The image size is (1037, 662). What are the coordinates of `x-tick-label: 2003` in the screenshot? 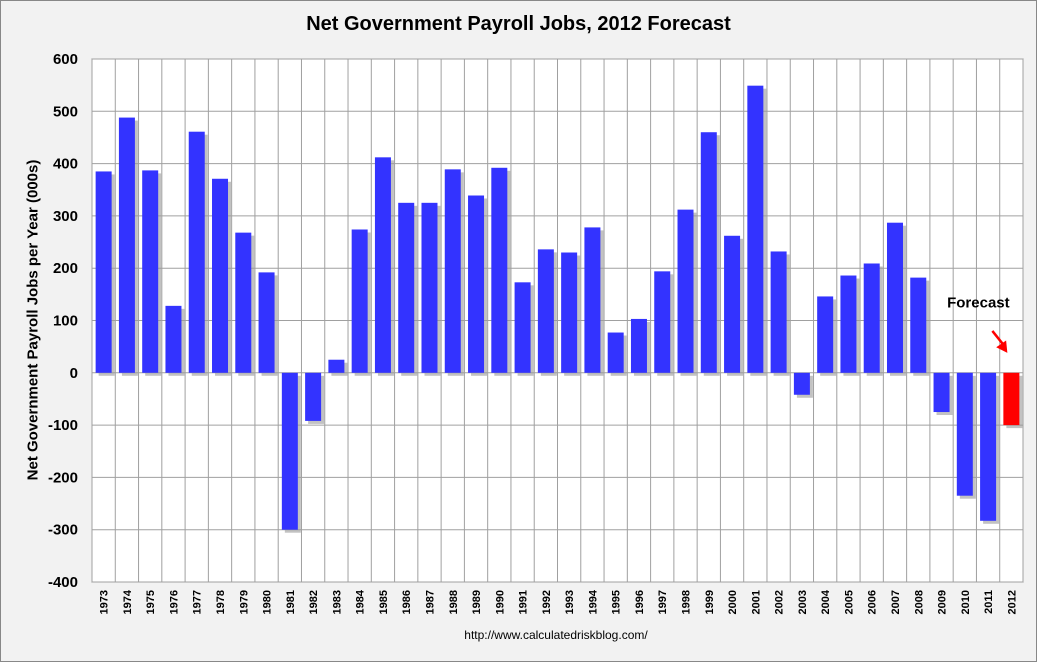 It's located at (803, 602).